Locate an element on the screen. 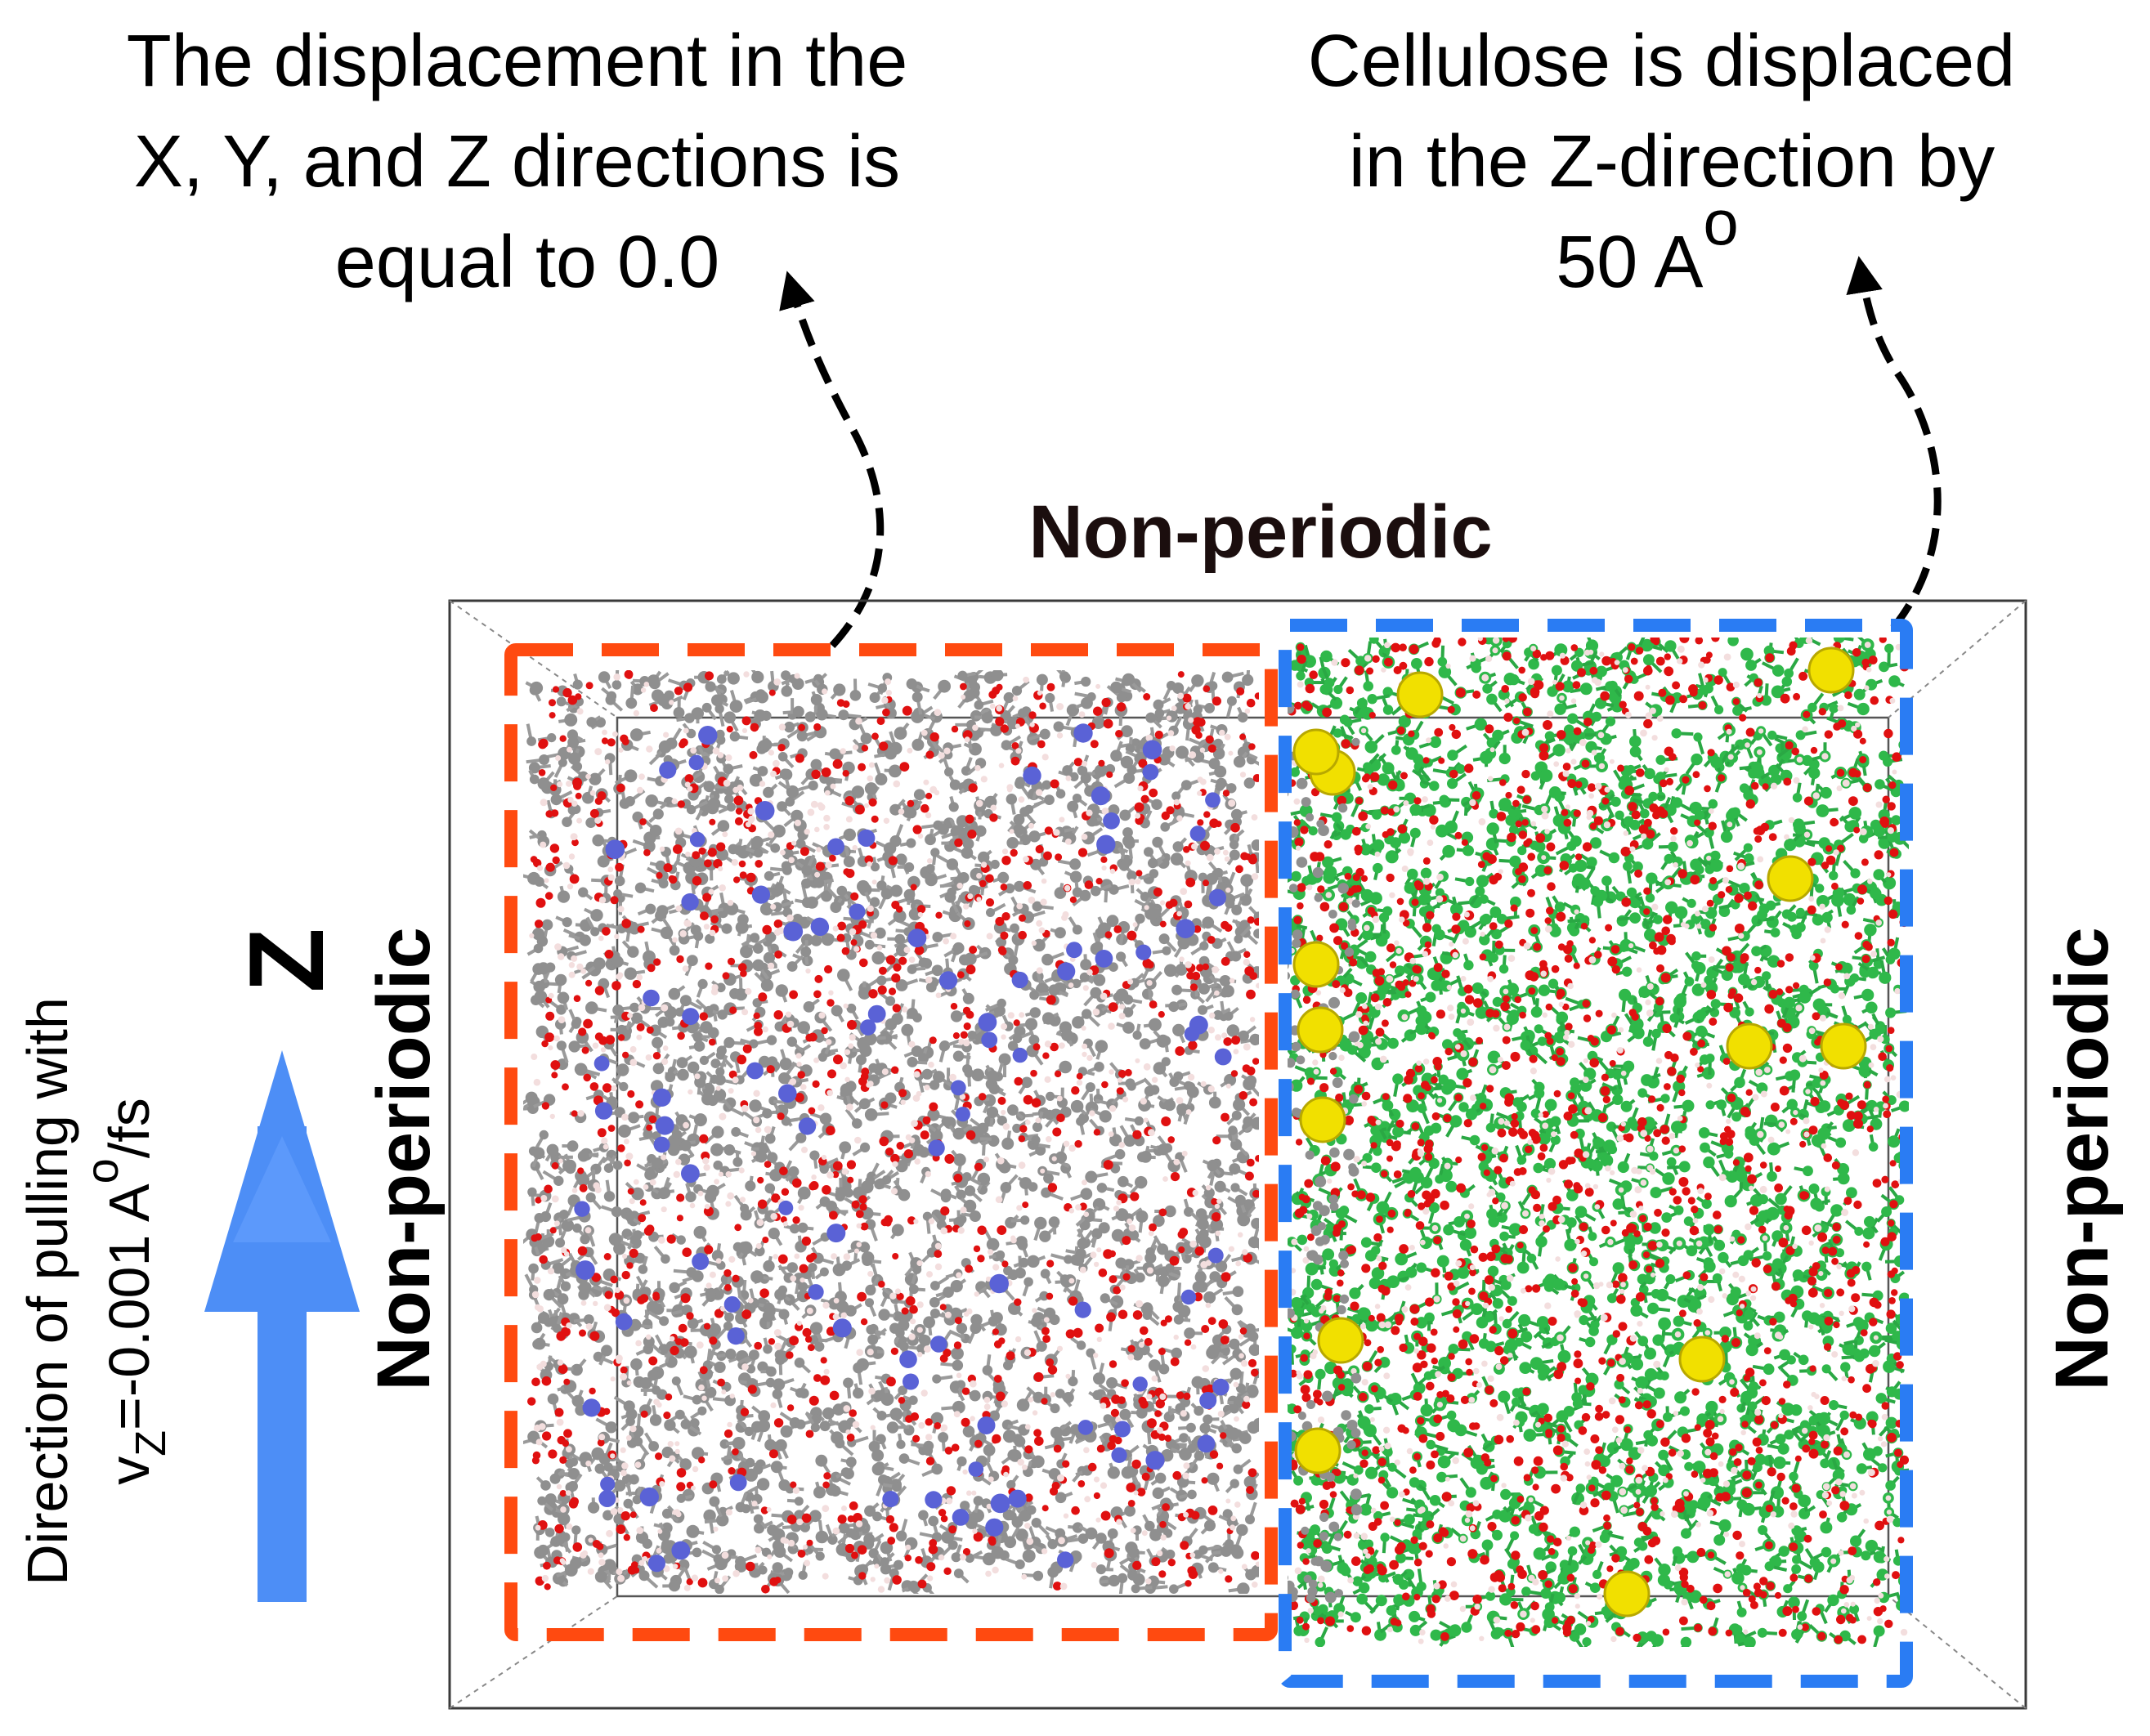  box-edge-tl is located at coordinates (533, 659).